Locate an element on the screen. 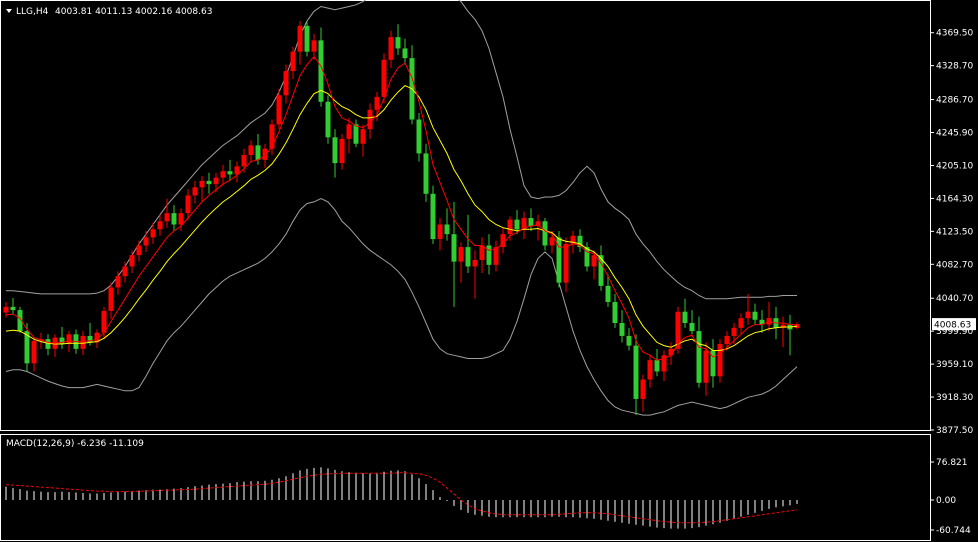  price-tick-label: 3959.10 is located at coordinates (954, 365).